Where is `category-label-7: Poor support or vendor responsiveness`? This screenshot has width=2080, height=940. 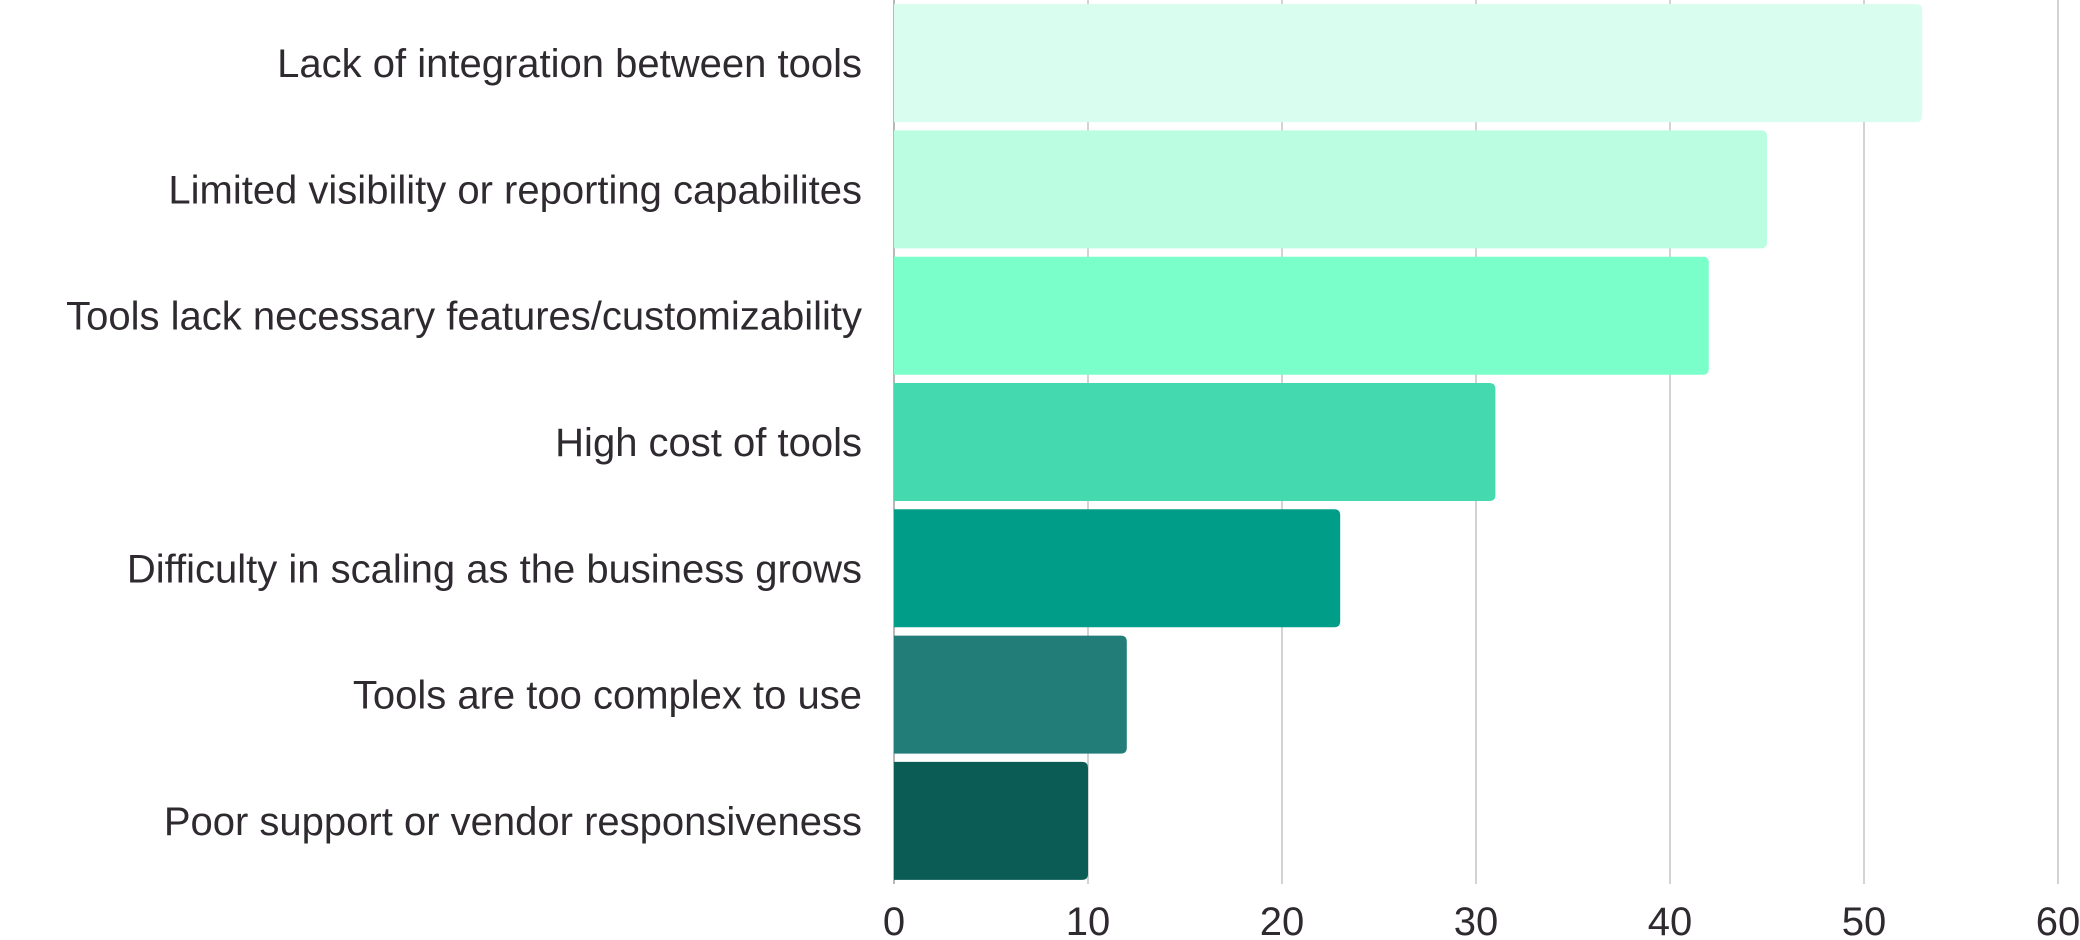
category-label-7: Poor support or vendor responsiveness is located at coordinates (513, 822).